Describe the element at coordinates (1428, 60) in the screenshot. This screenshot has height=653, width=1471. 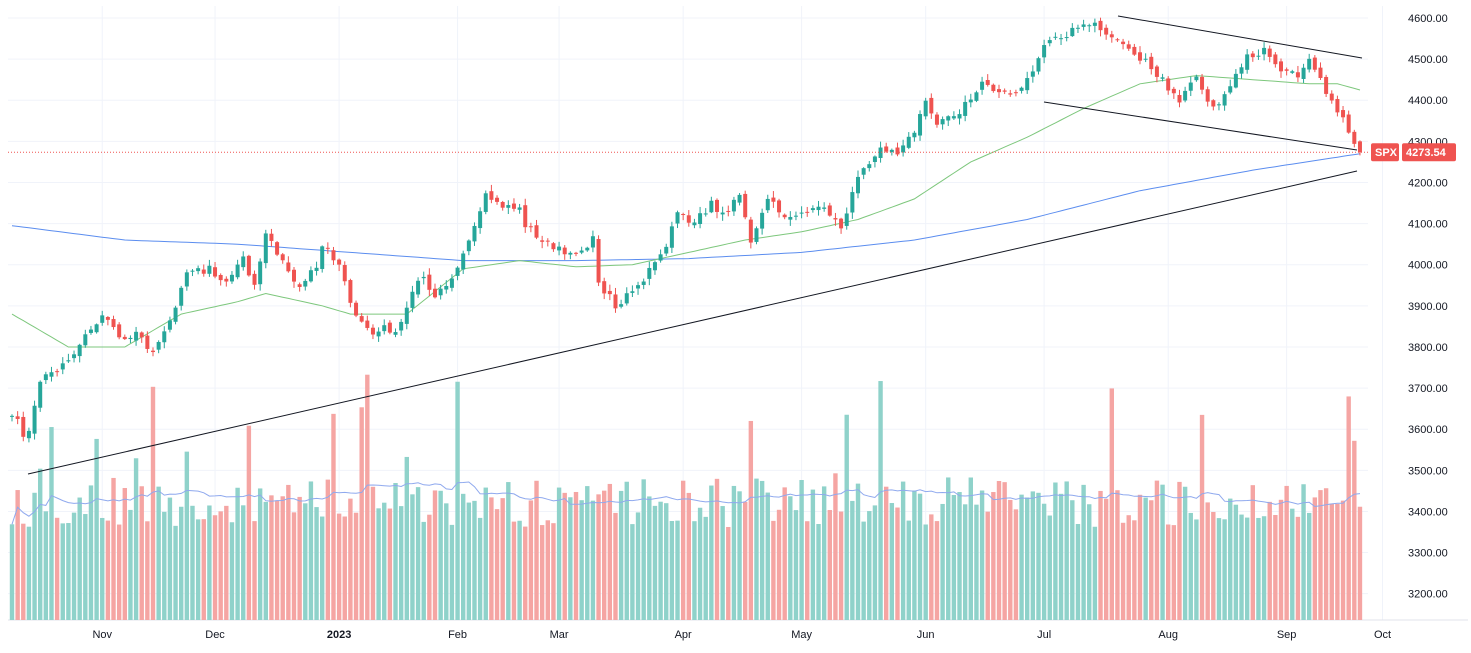
I see `y-tick-label: 4500.00` at that location.